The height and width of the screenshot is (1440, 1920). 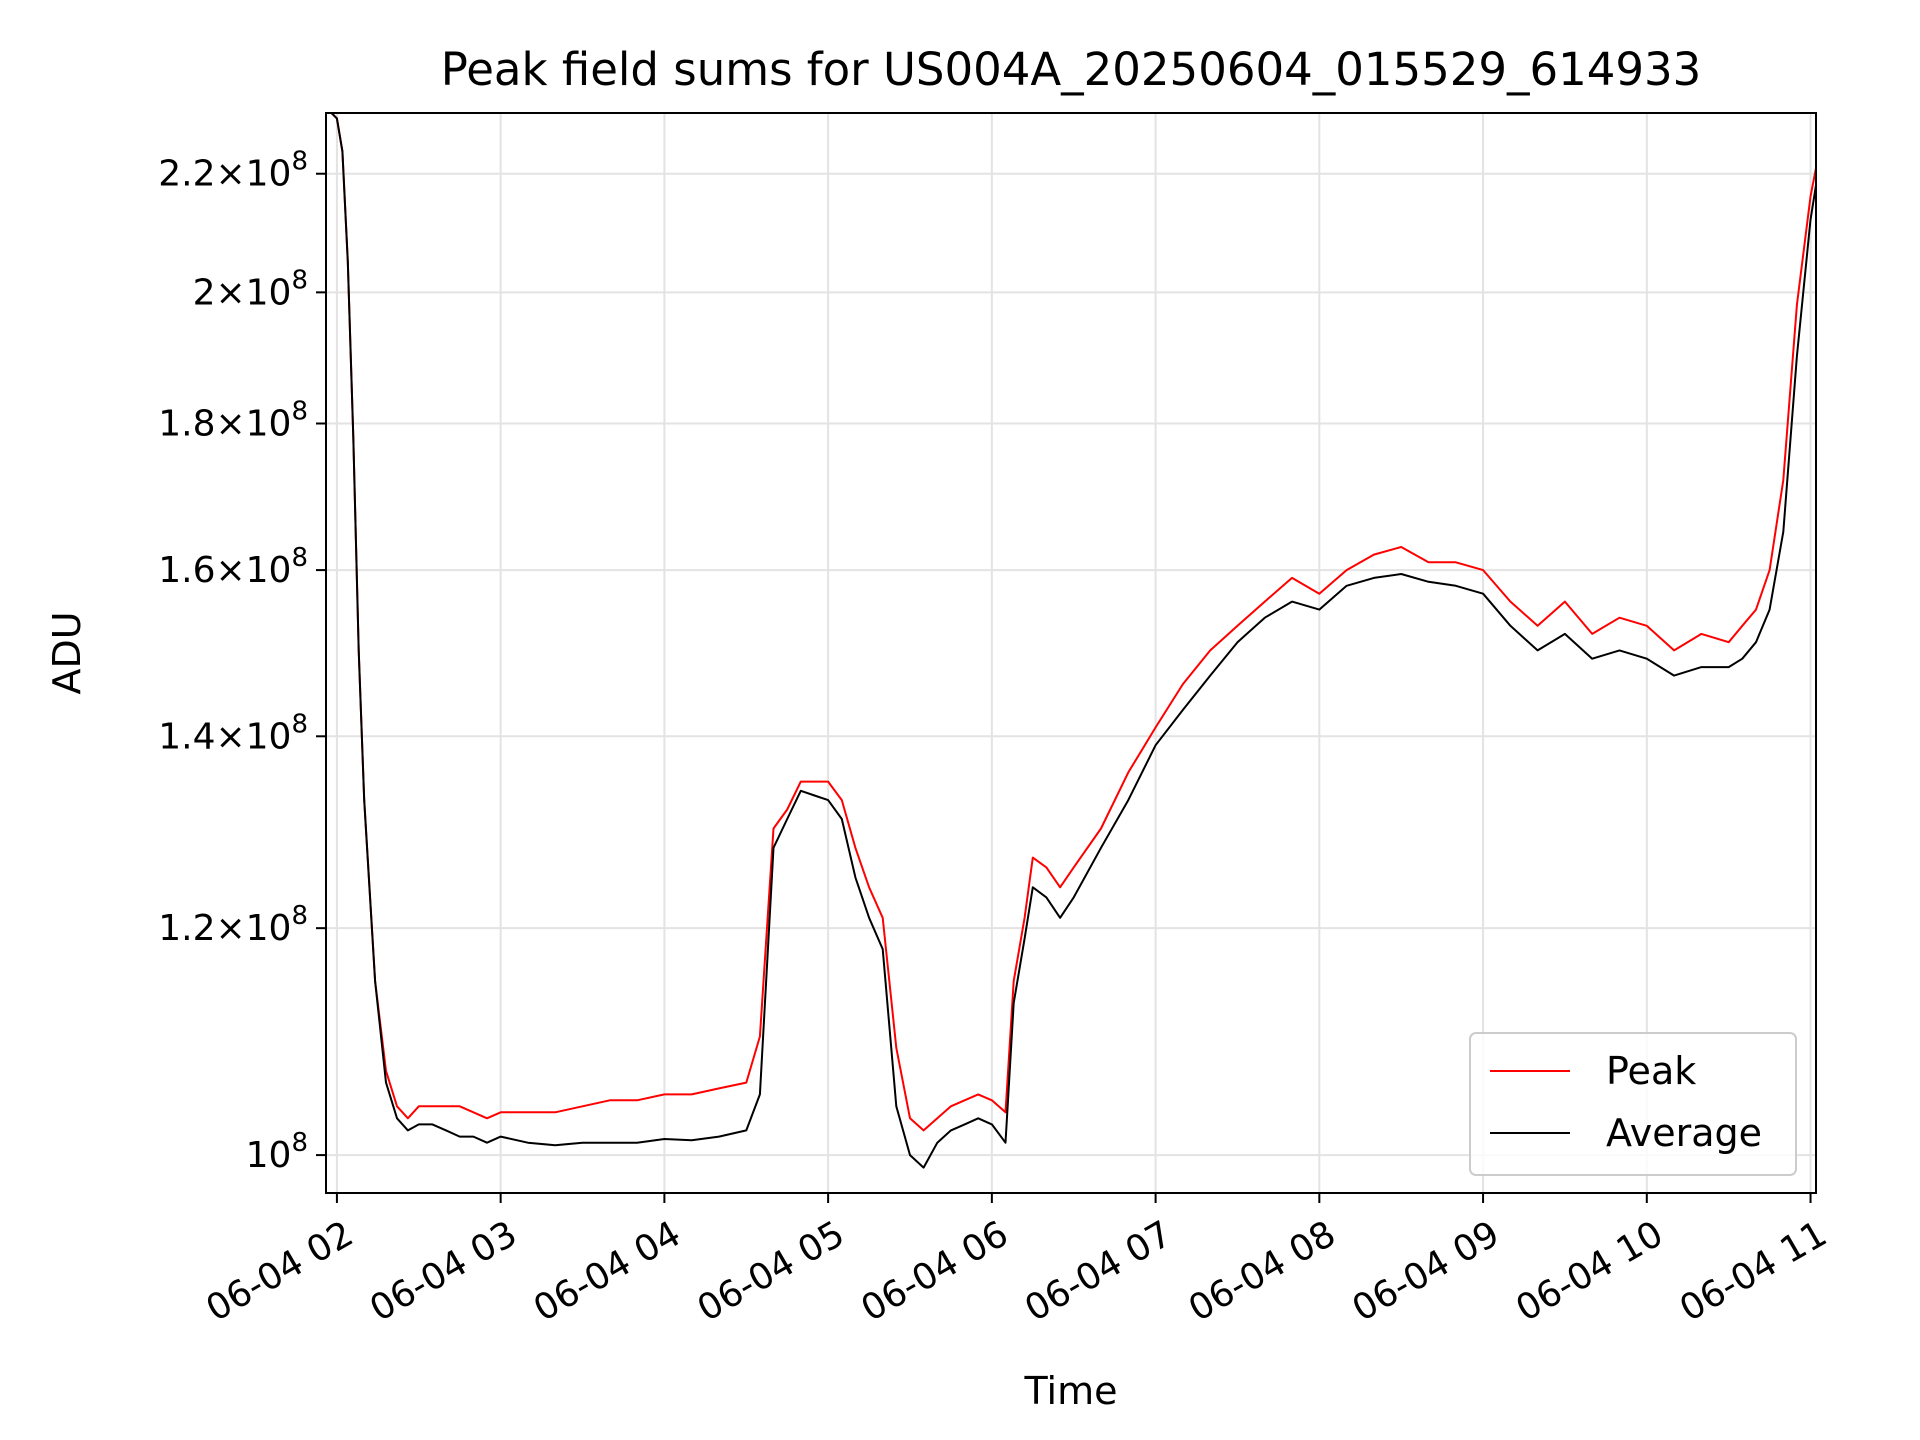 I want to click on y-axis-label: ADU, so click(x=67, y=652).